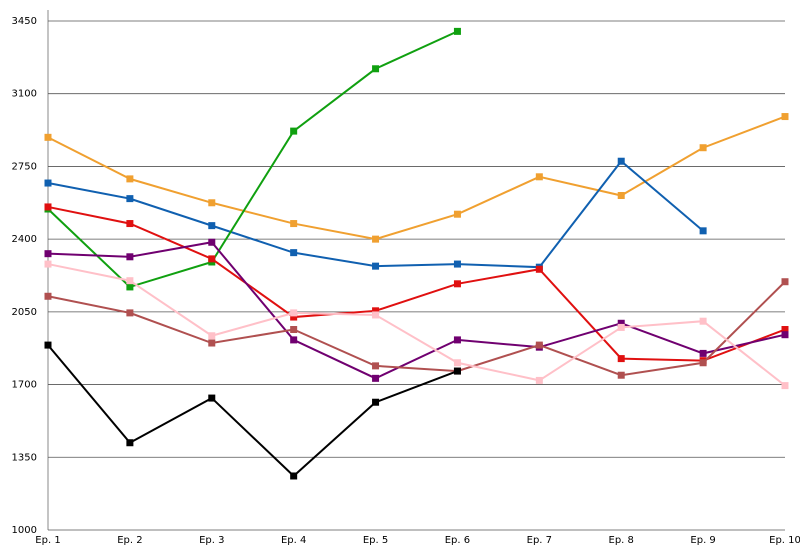  Describe the element at coordinates (24, 385) in the screenshot. I see `y-tick-label: 1700` at that location.